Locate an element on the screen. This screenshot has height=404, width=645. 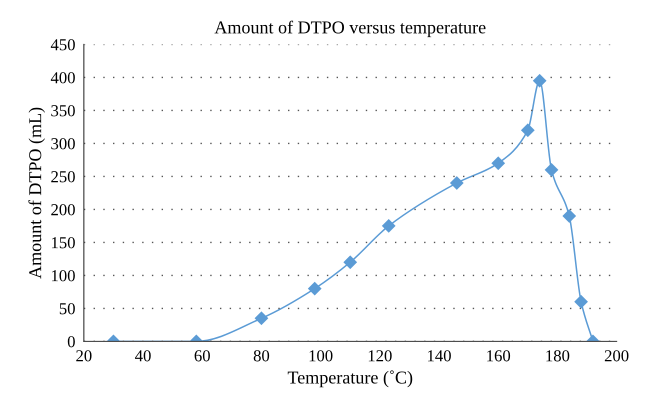
x-tick-label: 80 is located at coordinates (262, 356).